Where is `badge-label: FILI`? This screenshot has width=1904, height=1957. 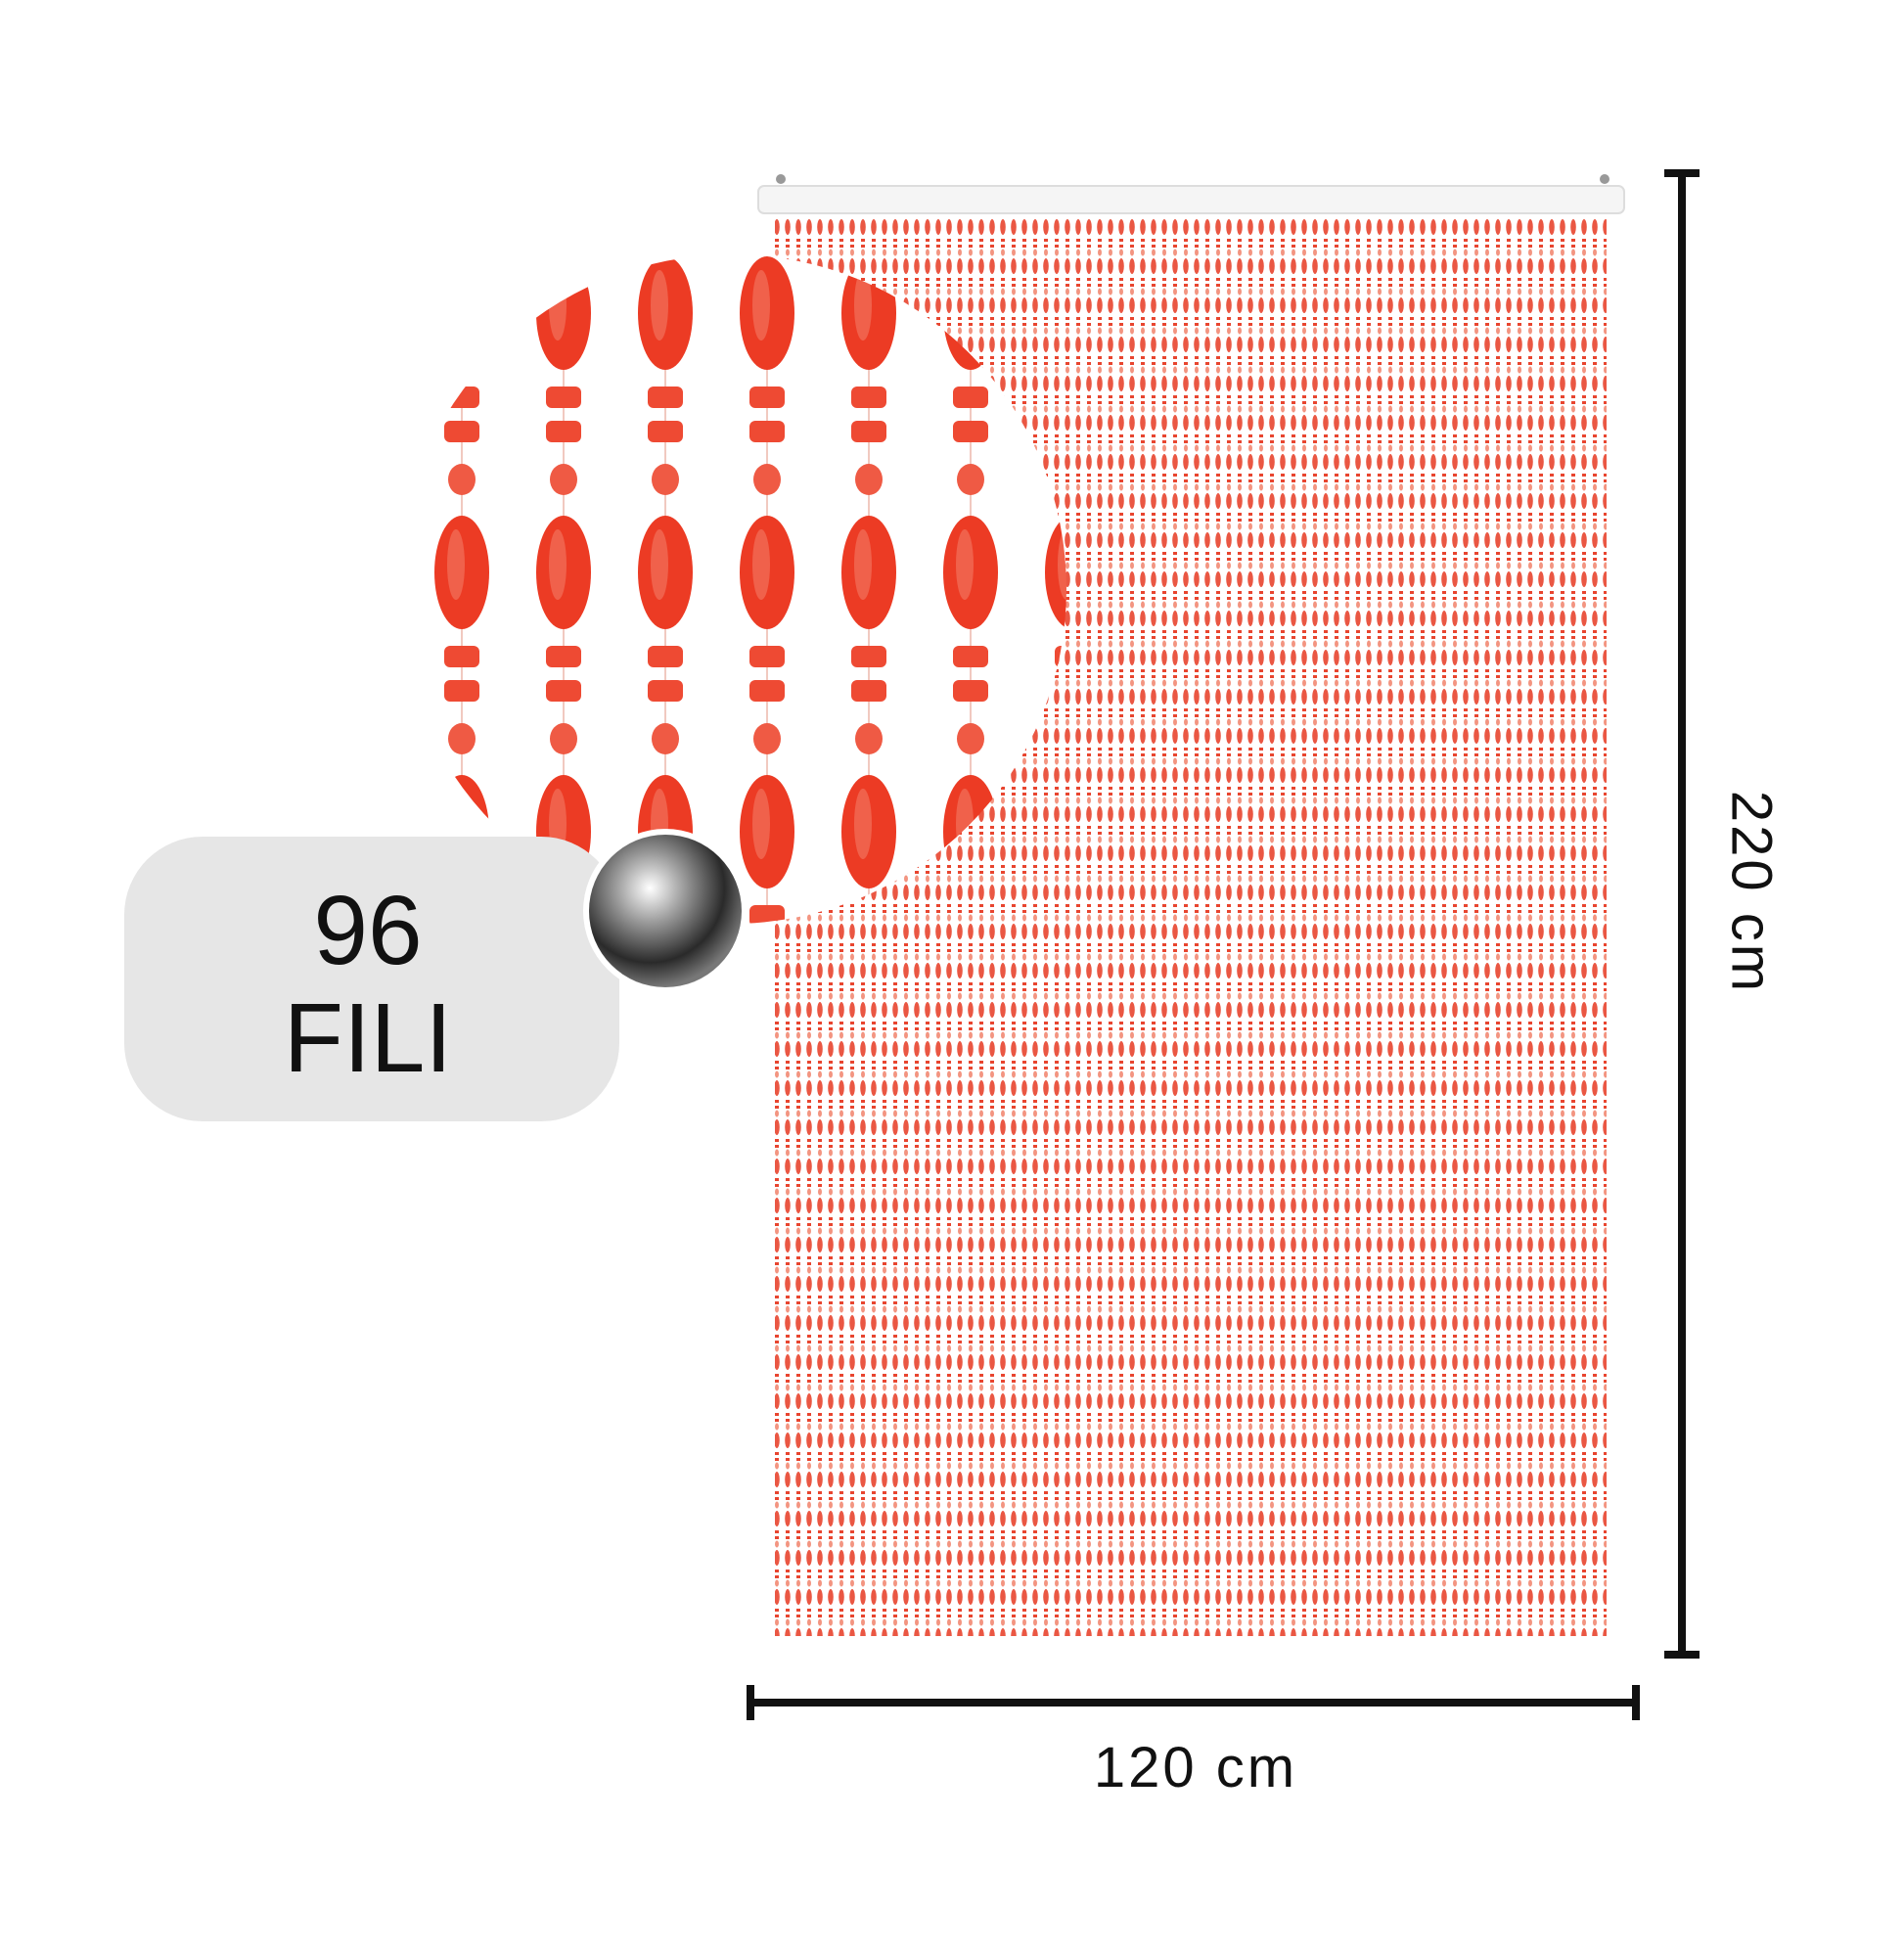
badge-label: FILI is located at coordinates (368, 1038).